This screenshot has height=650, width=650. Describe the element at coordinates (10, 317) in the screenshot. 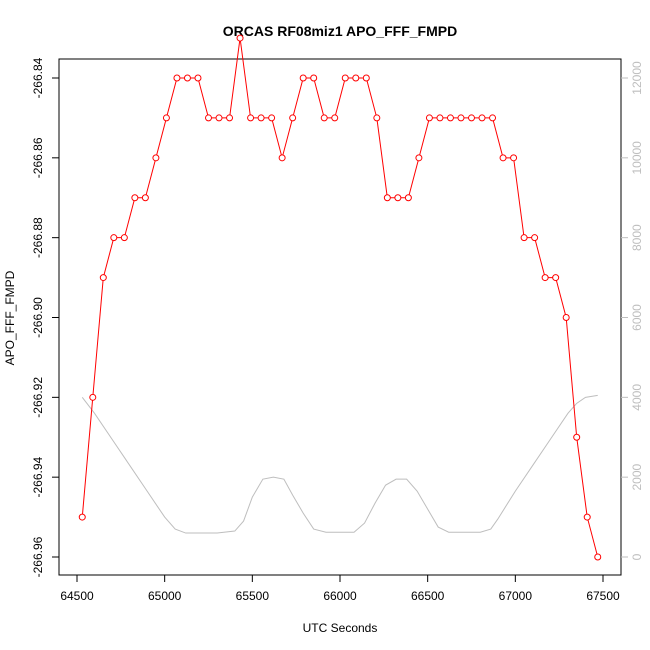

I see `y-axis-label: APO_FFF_FMPD` at that location.